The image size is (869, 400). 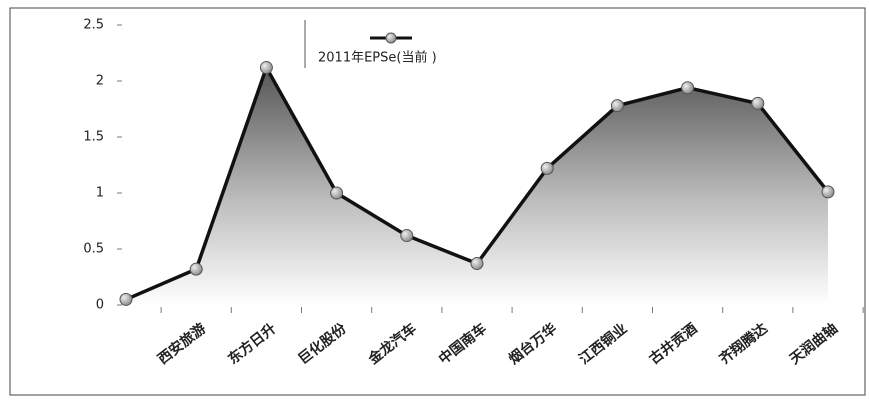 What do you see at coordinates (743, 344) in the screenshot?
I see `x-tick-label: 齐翔腾达` at bounding box center [743, 344].